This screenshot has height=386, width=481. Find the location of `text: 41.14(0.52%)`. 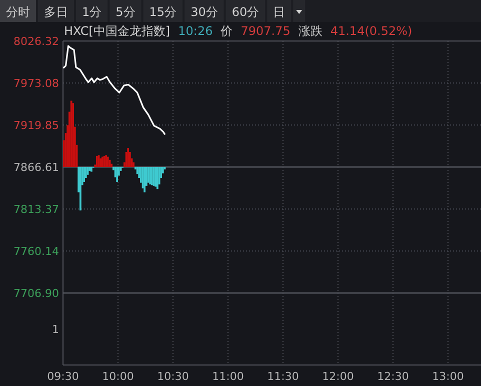

text: 41.14(0.52%) is located at coordinates (371, 31).